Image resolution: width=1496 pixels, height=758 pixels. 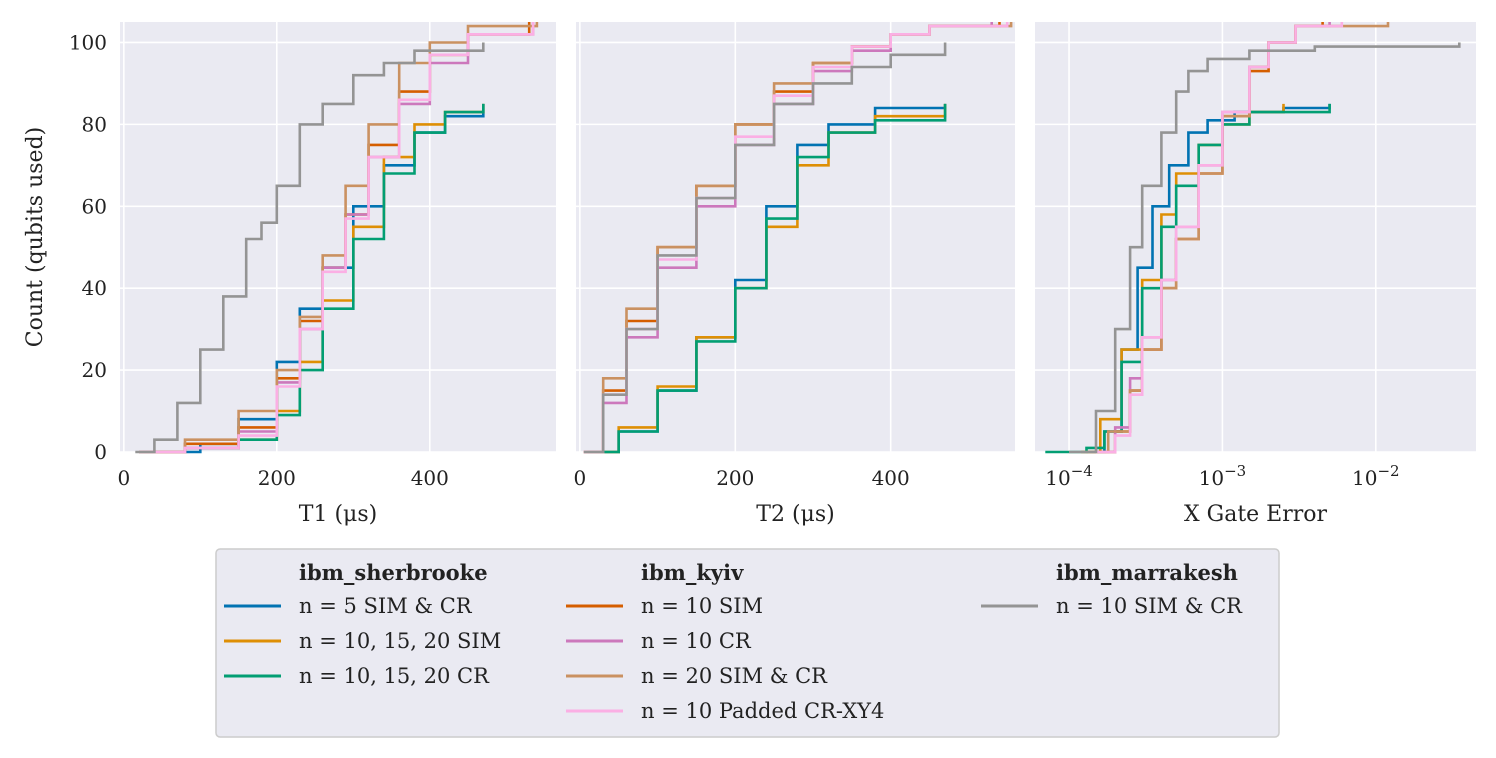 What do you see at coordinates (94, 370) in the screenshot?
I see `y-tick-label: 20` at bounding box center [94, 370].